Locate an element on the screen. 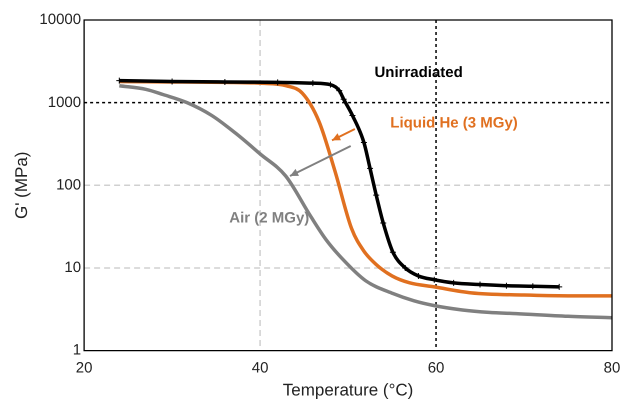 Image resolution: width=638 pixels, height=413 pixels. y-tick-label: 100 is located at coordinates (69, 185).